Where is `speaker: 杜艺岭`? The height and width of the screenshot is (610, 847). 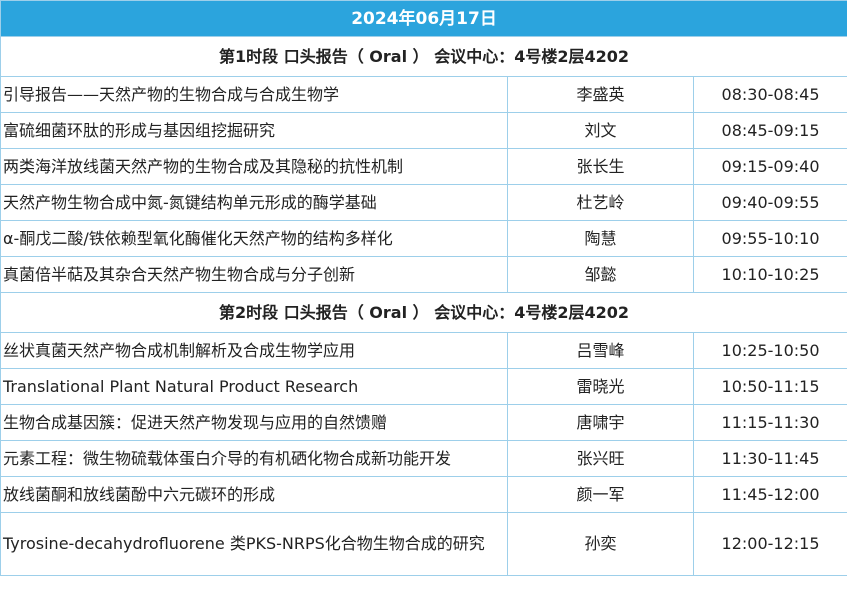
speaker: 杜艺岭 is located at coordinates (600, 202).